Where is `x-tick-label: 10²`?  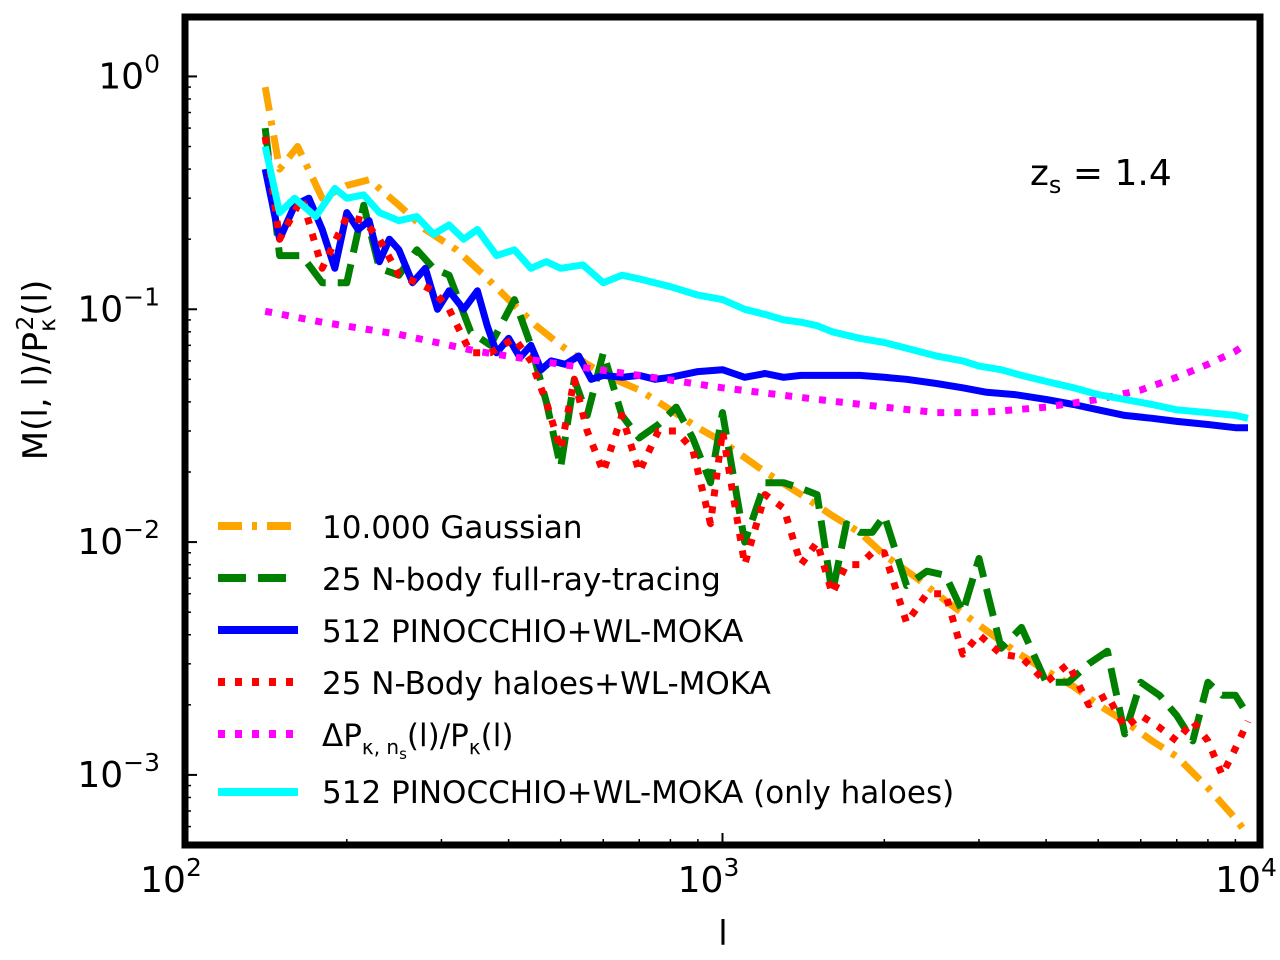
x-tick-label: 10² is located at coordinates (171, 877).